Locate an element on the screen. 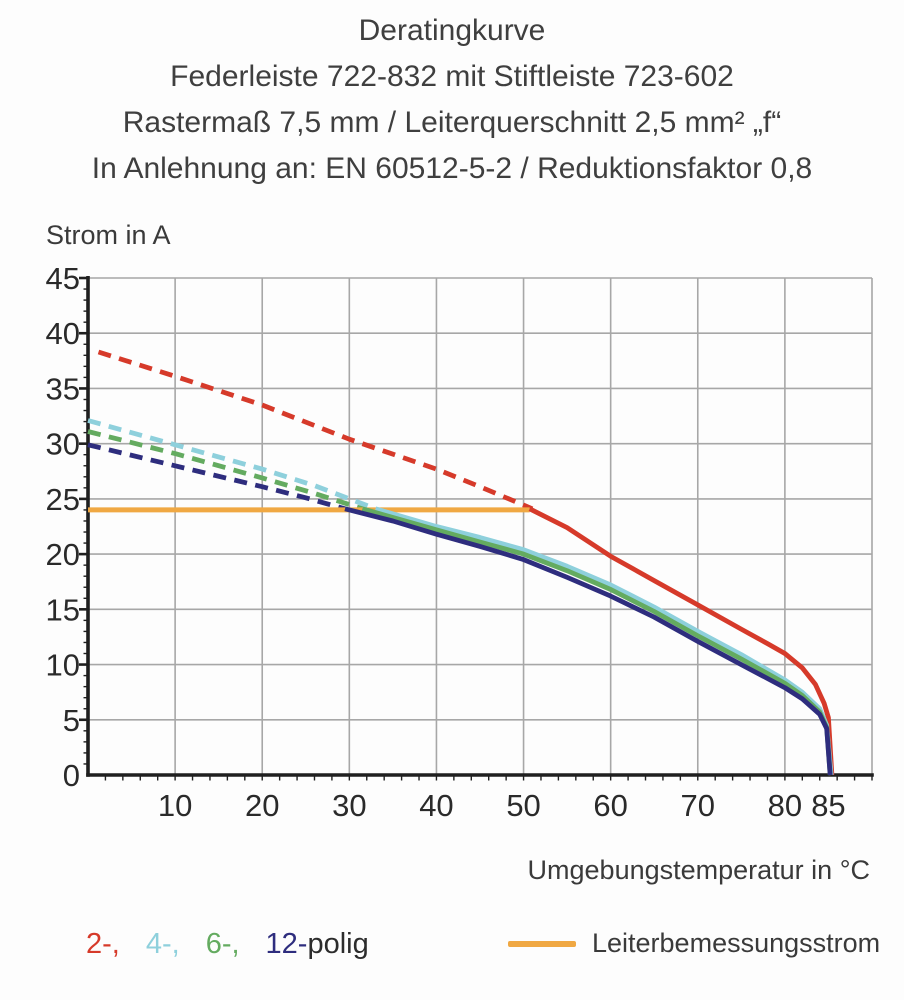  legend-pole-2: 2-, is located at coordinates (103, 944).